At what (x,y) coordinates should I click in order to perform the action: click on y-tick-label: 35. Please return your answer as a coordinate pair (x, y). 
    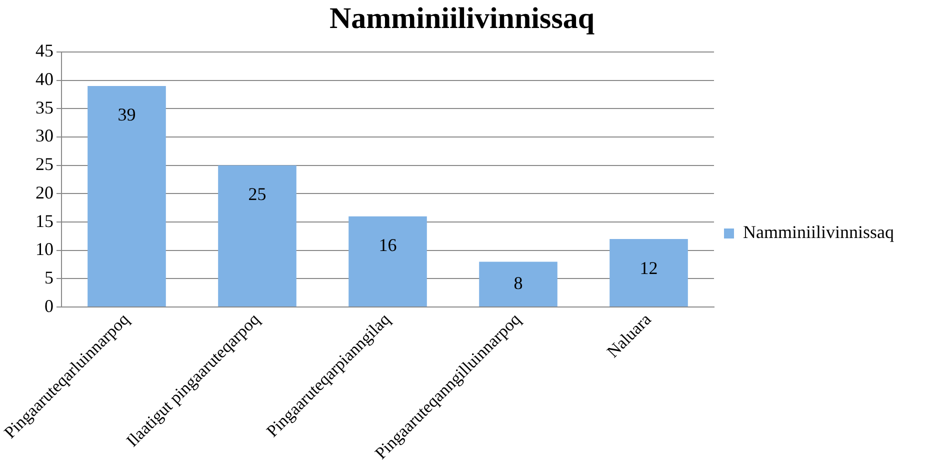
    Looking at the image, I should click on (44, 107).